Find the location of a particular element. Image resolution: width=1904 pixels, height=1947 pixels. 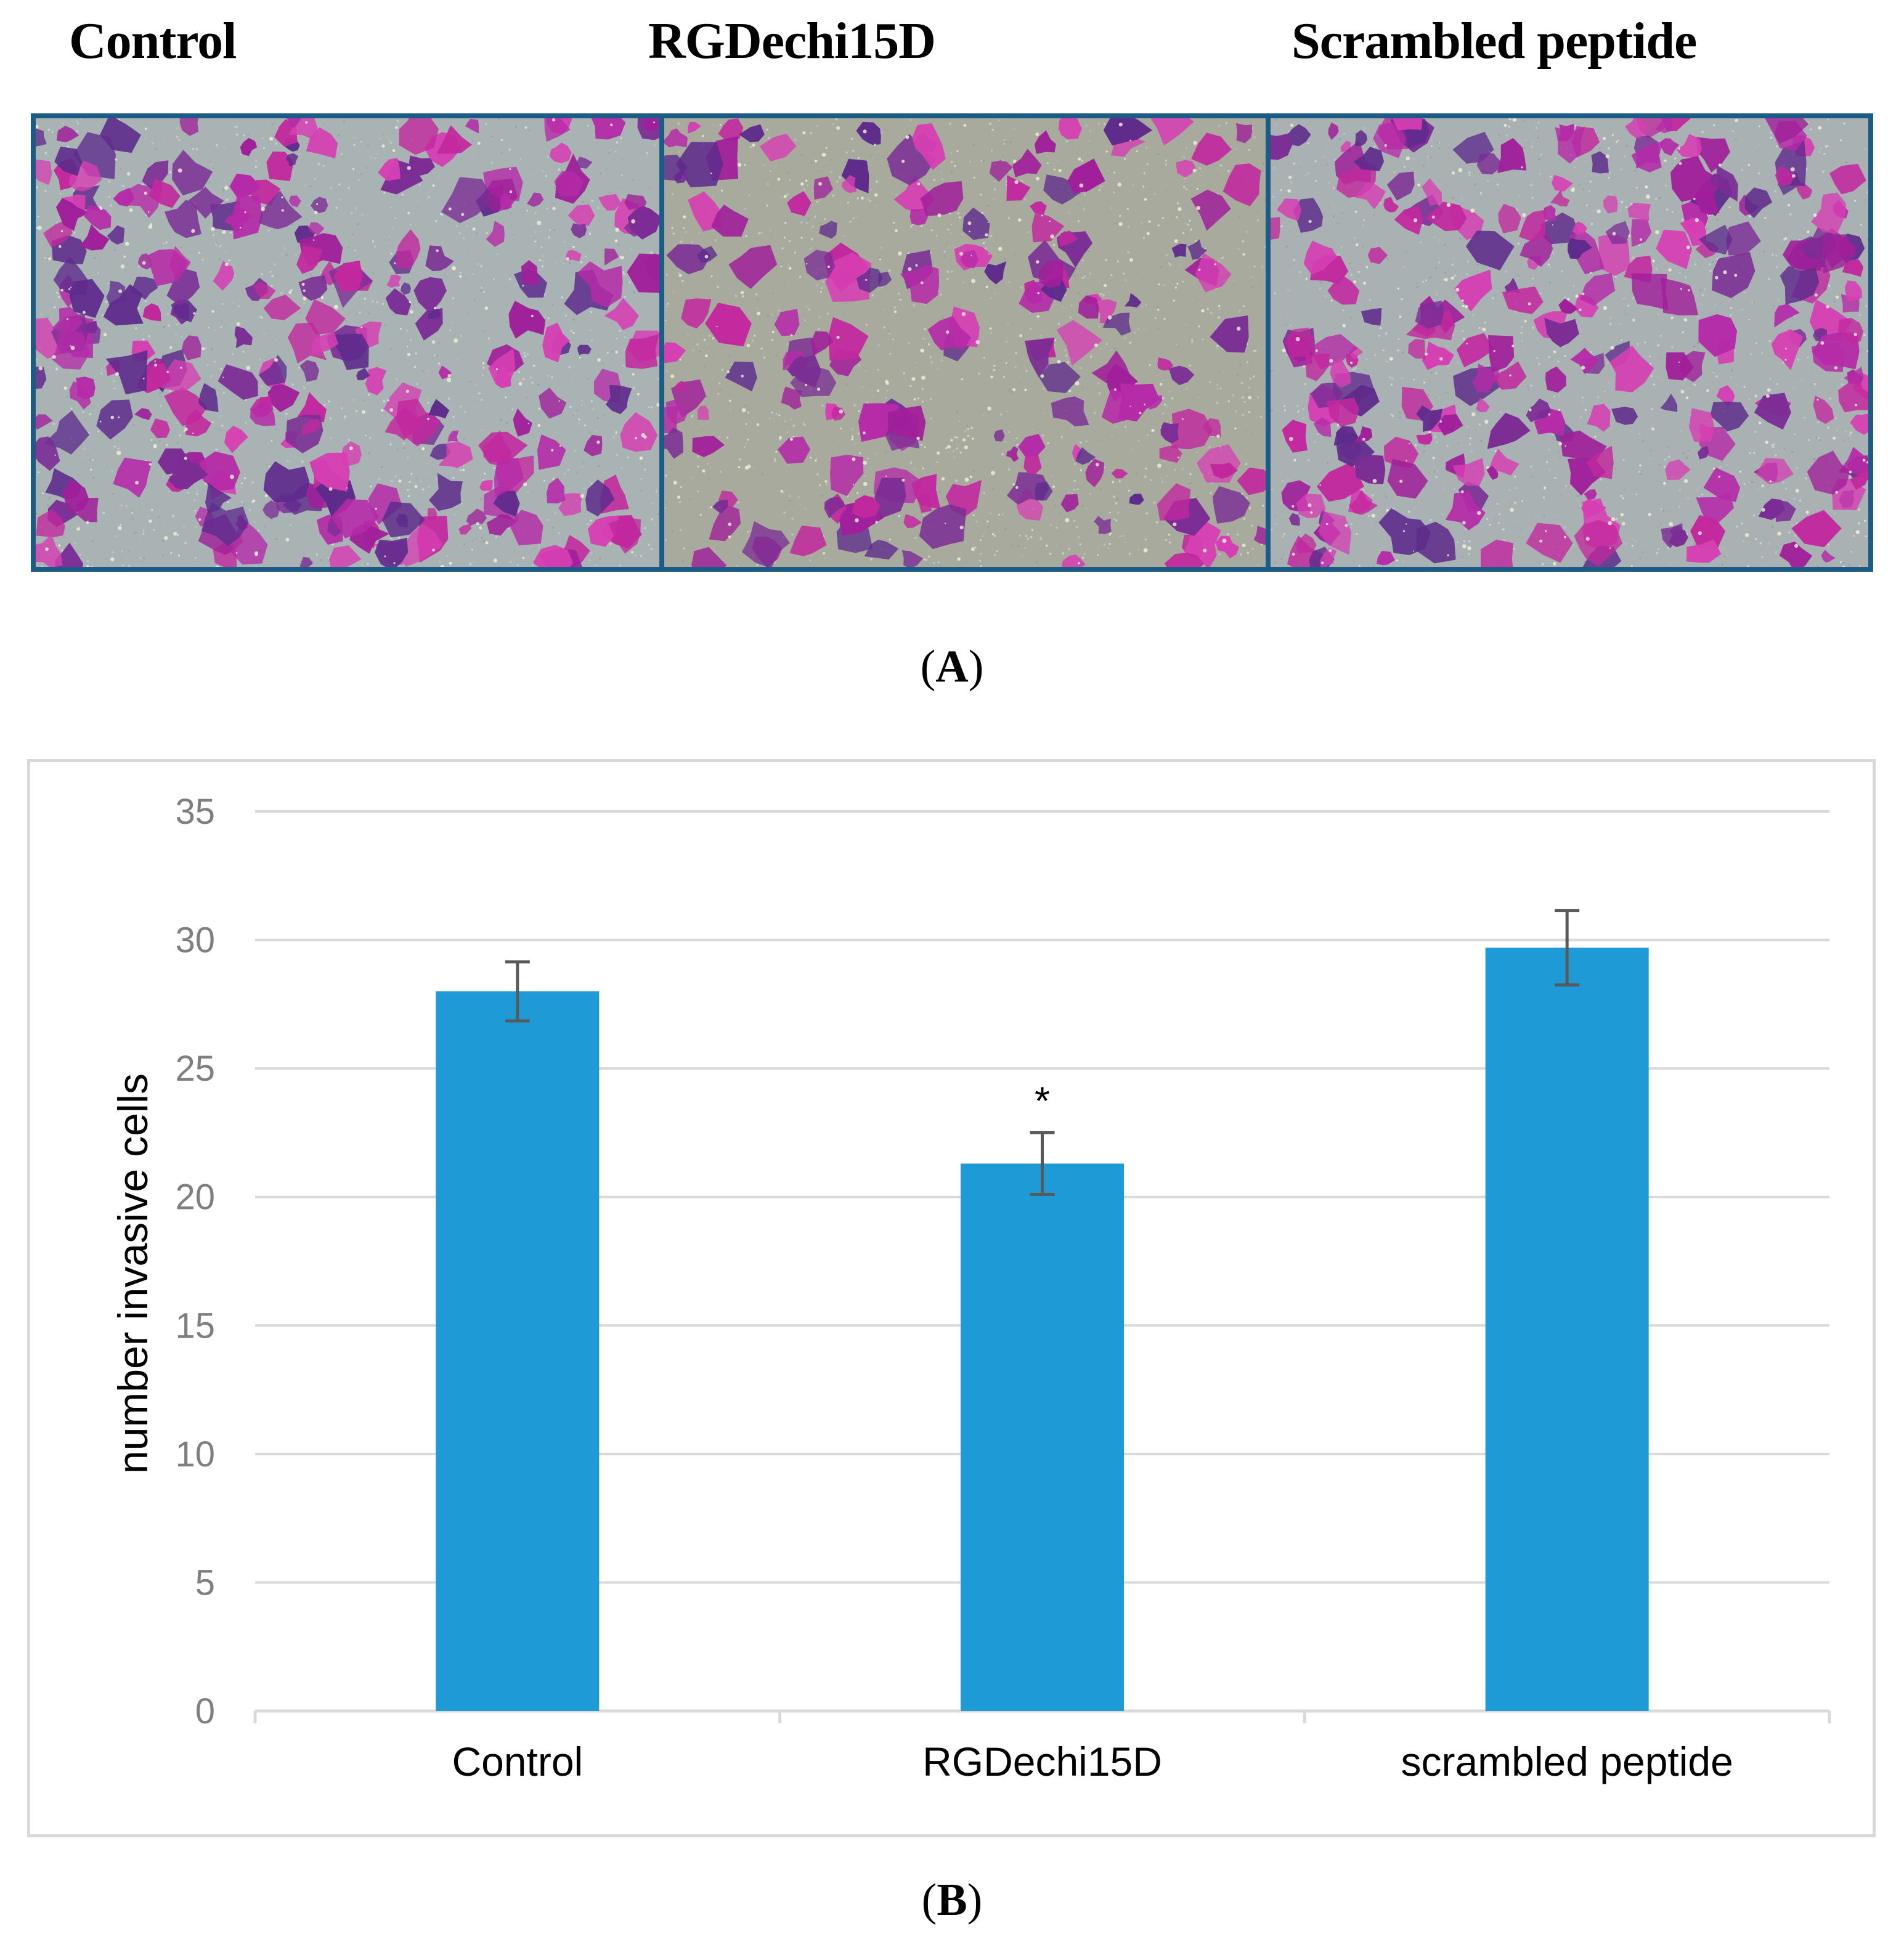

y-tick-label: 10 is located at coordinates (195, 1454).